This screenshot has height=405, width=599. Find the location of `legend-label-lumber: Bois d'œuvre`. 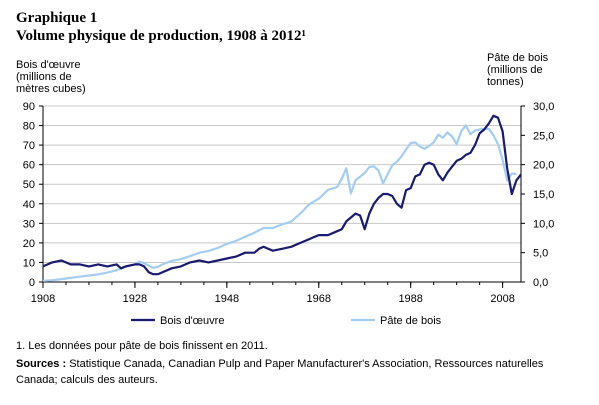

legend-label-lumber: Bois d'œuvre is located at coordinates (192, 321).